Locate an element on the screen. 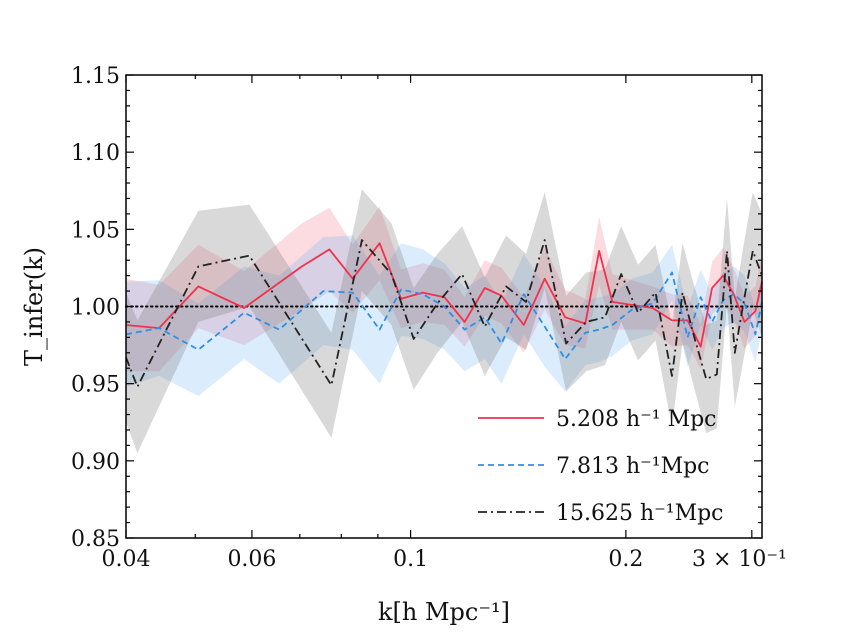 The width and height of the screenshot is (842, 632). y-axis-label: T_infer(k) is located at coordinates (34, 306).